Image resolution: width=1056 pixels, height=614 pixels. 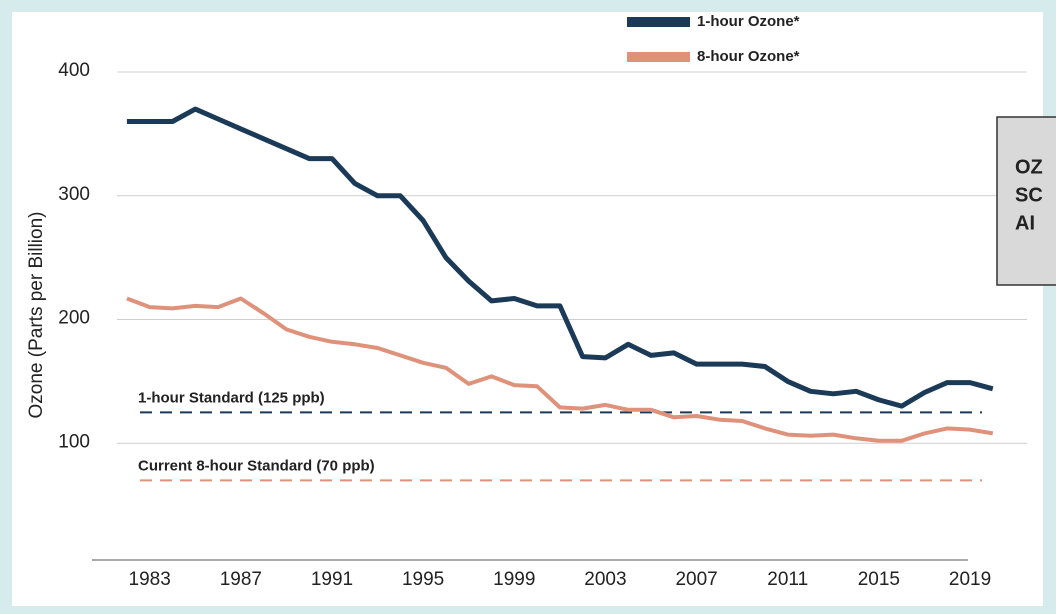 I want to click on x-tick-label: 2019, so click(x=970, y=579).